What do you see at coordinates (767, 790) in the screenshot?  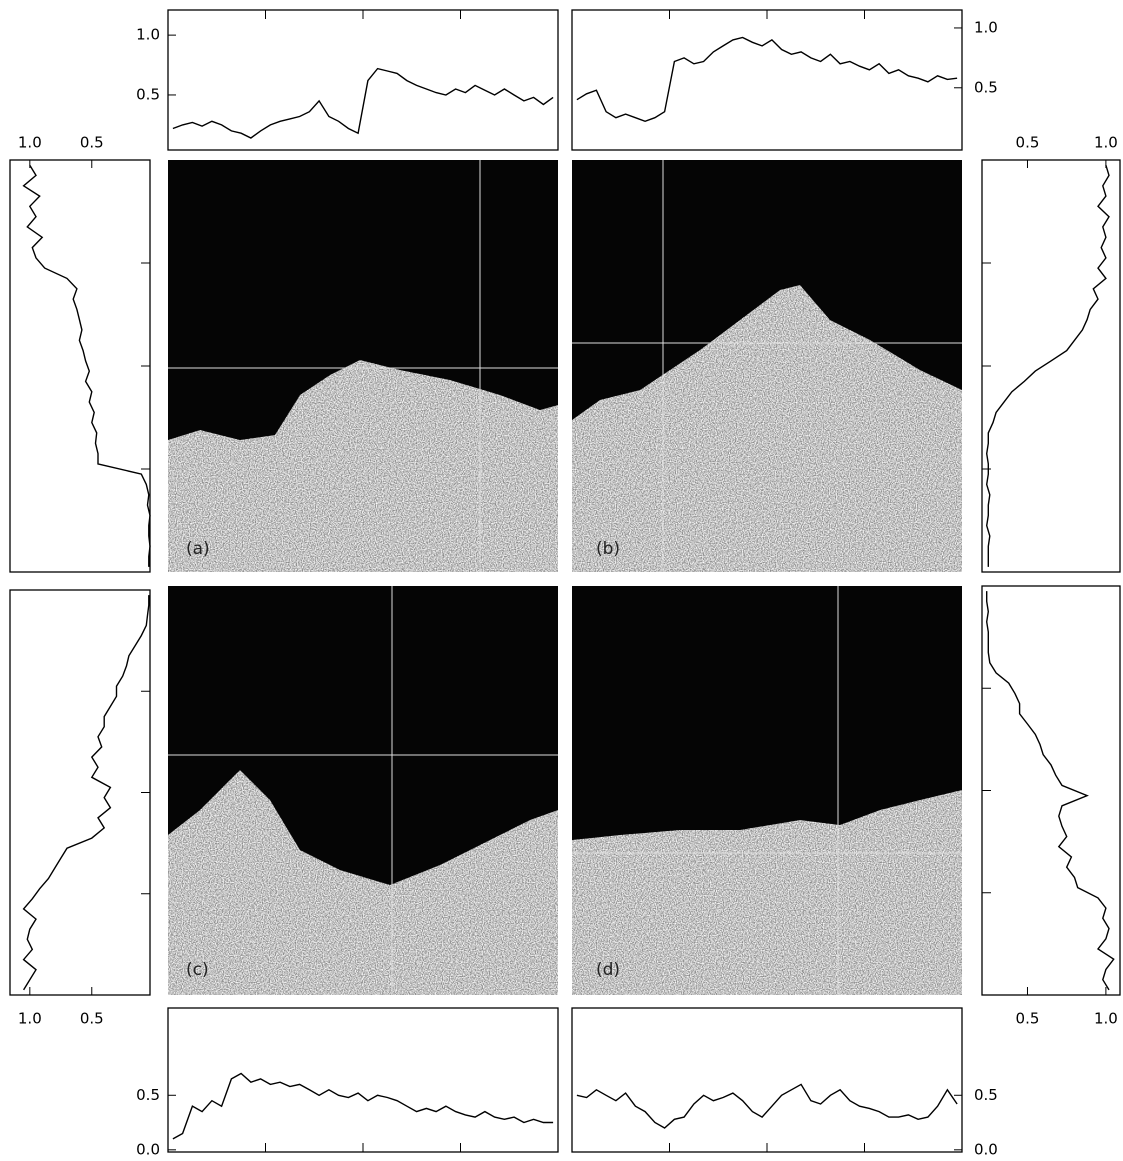 I see `image-panel-d: (d)` at bounding box center [767, 790].